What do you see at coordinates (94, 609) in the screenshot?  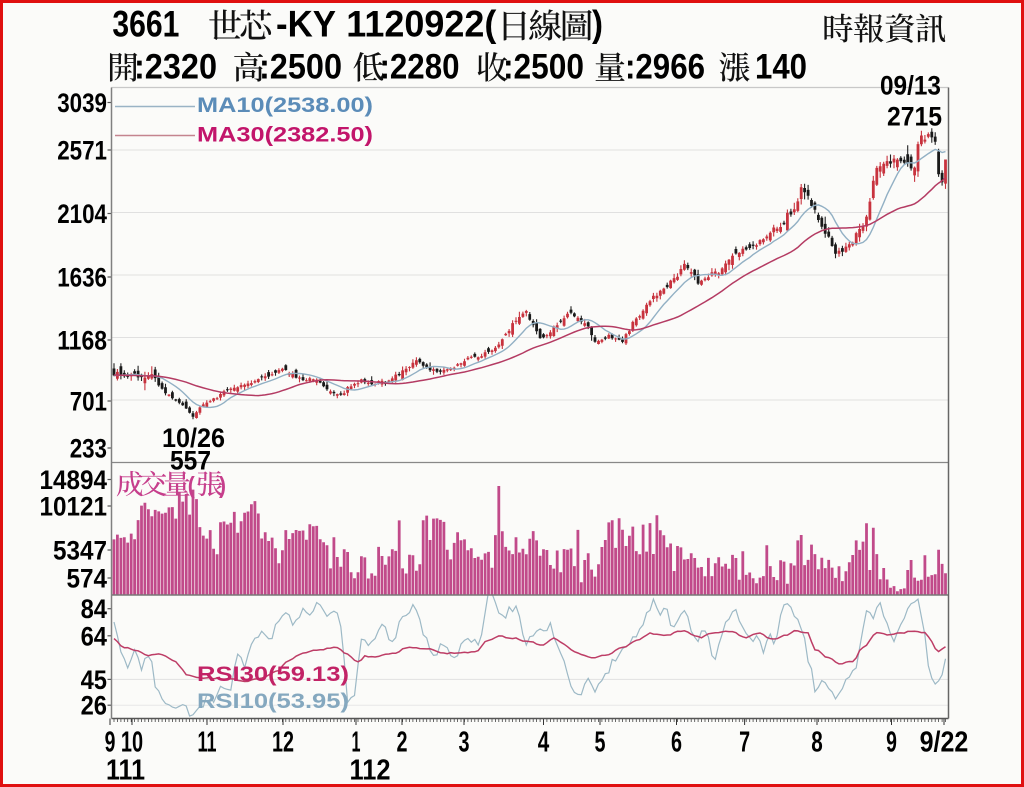 I see `svg-text: 84` at bounding box center [94, 609].